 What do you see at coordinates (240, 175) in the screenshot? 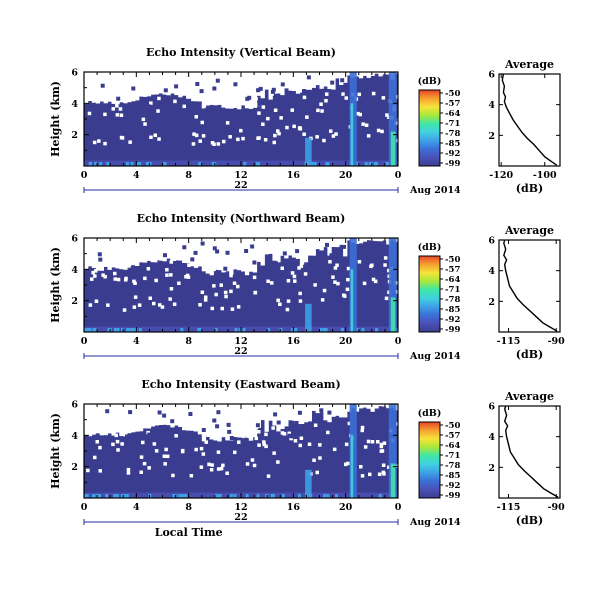
I see `x-tick-label: 12` at bounding box center [240, 175].